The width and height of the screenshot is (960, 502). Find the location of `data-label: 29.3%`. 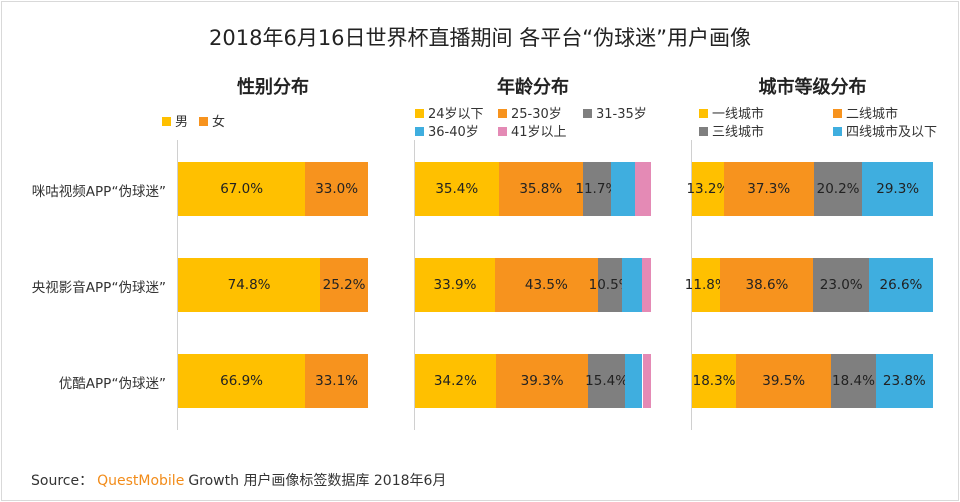

data-label: 29.3% is located at coordinates (898, 189).